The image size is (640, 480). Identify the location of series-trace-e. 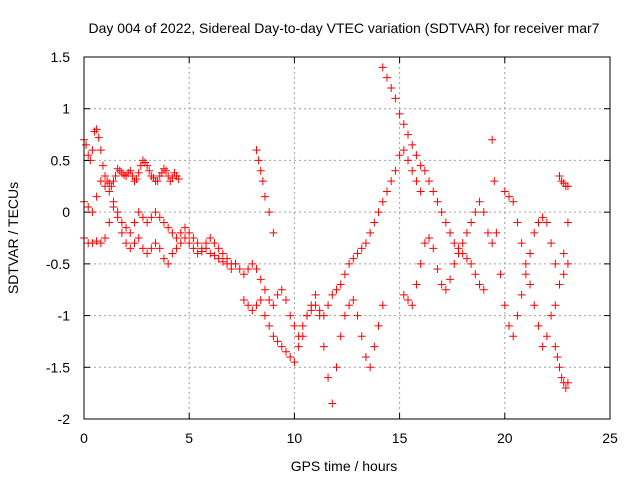
(265, 191).